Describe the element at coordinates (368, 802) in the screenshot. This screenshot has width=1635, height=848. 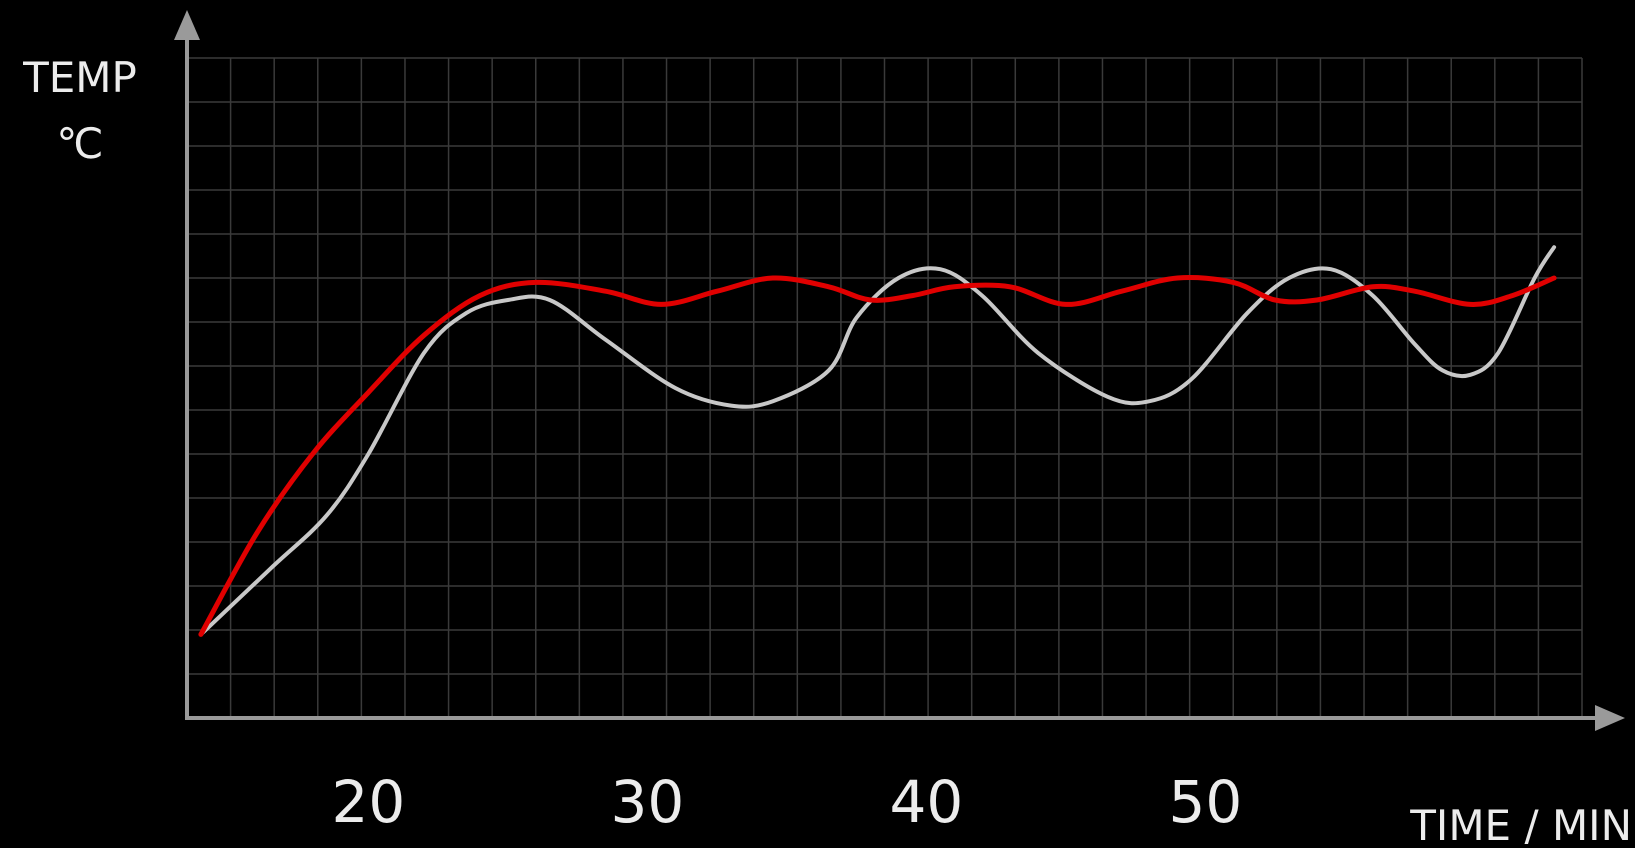
I see `x-tick-label: 20` at that location.